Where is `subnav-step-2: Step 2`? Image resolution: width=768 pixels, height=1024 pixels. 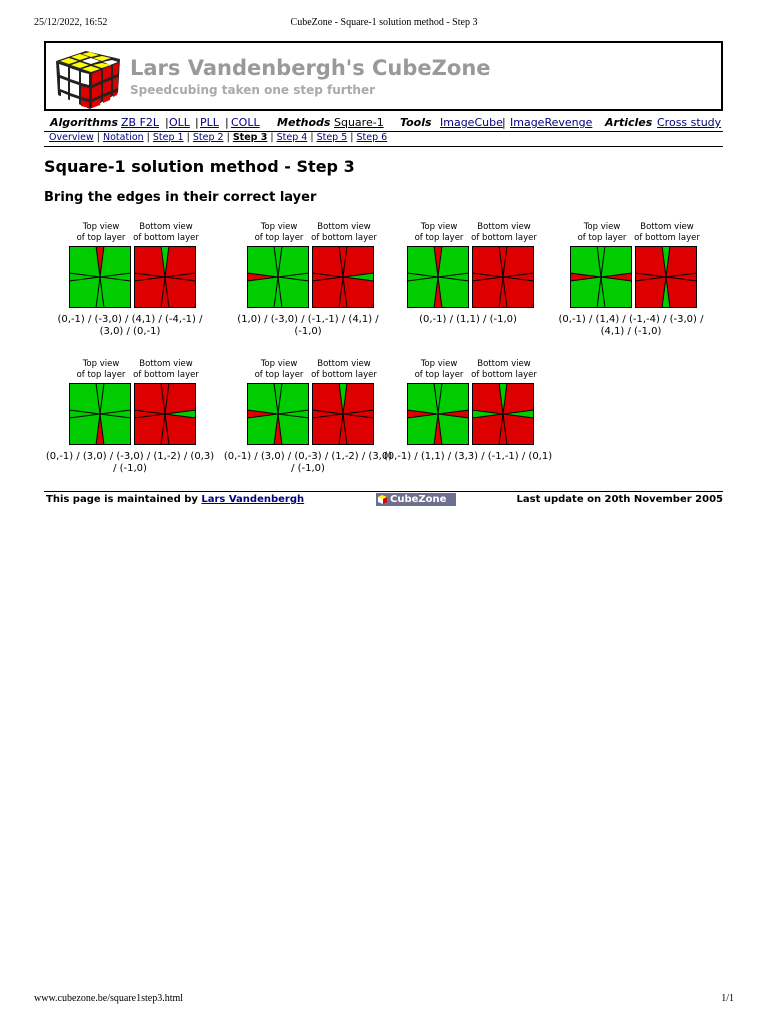 subnav-step-2: Step 2 is located at coordinates (208, 137).